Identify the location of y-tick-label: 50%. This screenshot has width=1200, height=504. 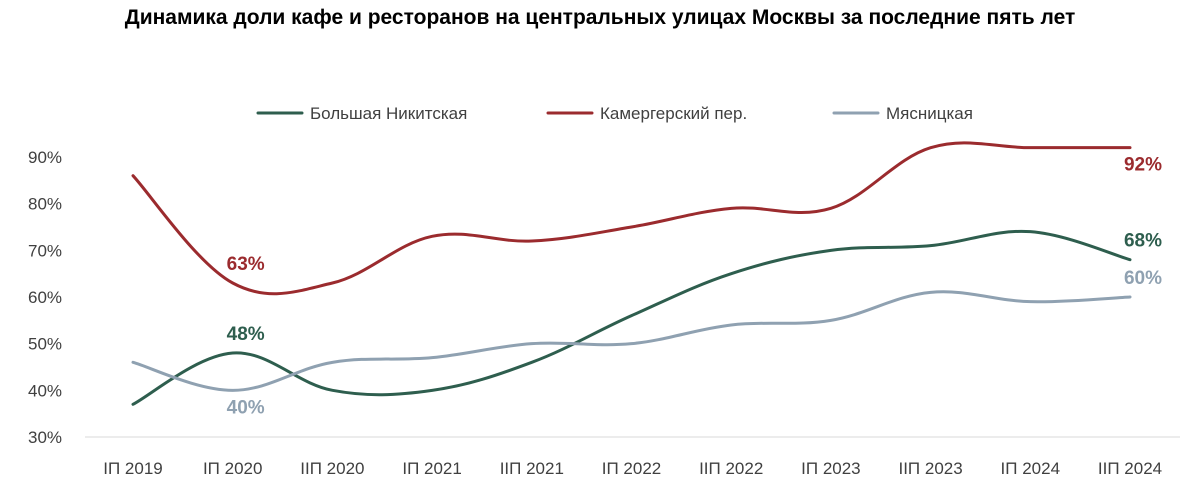
(45, 344).